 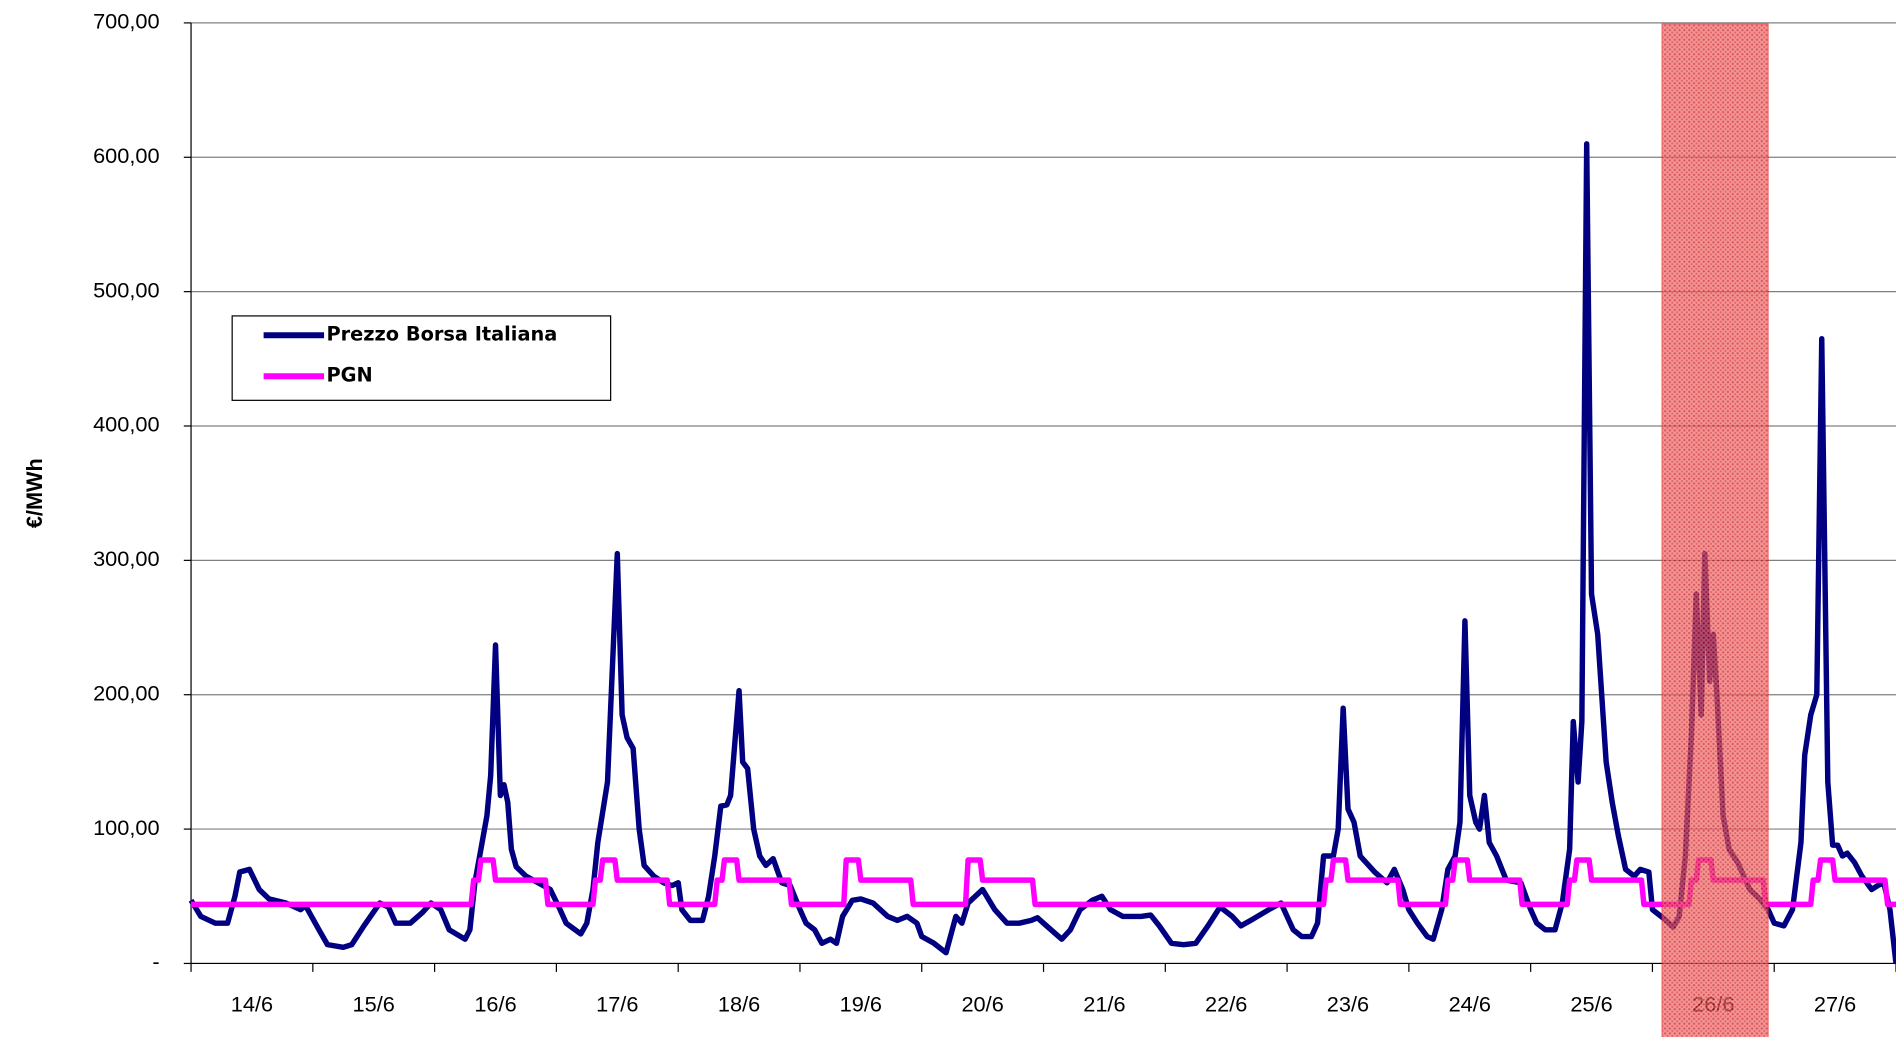 I want to click on x-tick-label: 15/6, so click(x=374, y=1003).